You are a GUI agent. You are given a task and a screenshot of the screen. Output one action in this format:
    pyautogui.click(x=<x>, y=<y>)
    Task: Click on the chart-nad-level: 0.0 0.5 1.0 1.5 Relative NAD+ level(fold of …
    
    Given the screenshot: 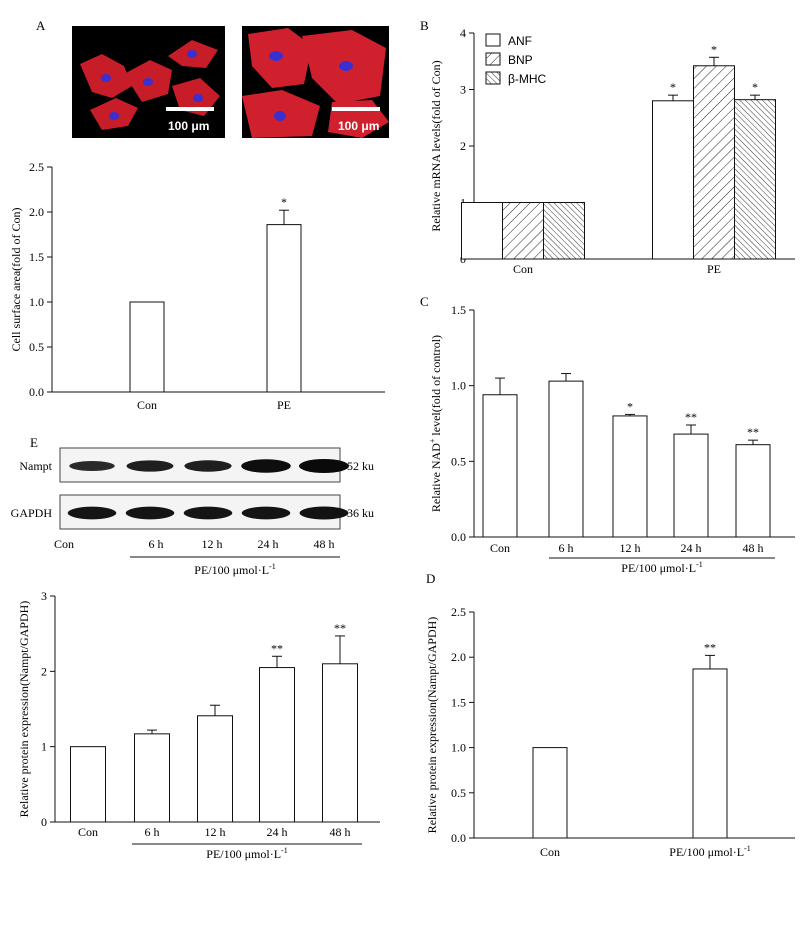 What is the action you would take?
    pyautogui.click(x=611, y=439)
    